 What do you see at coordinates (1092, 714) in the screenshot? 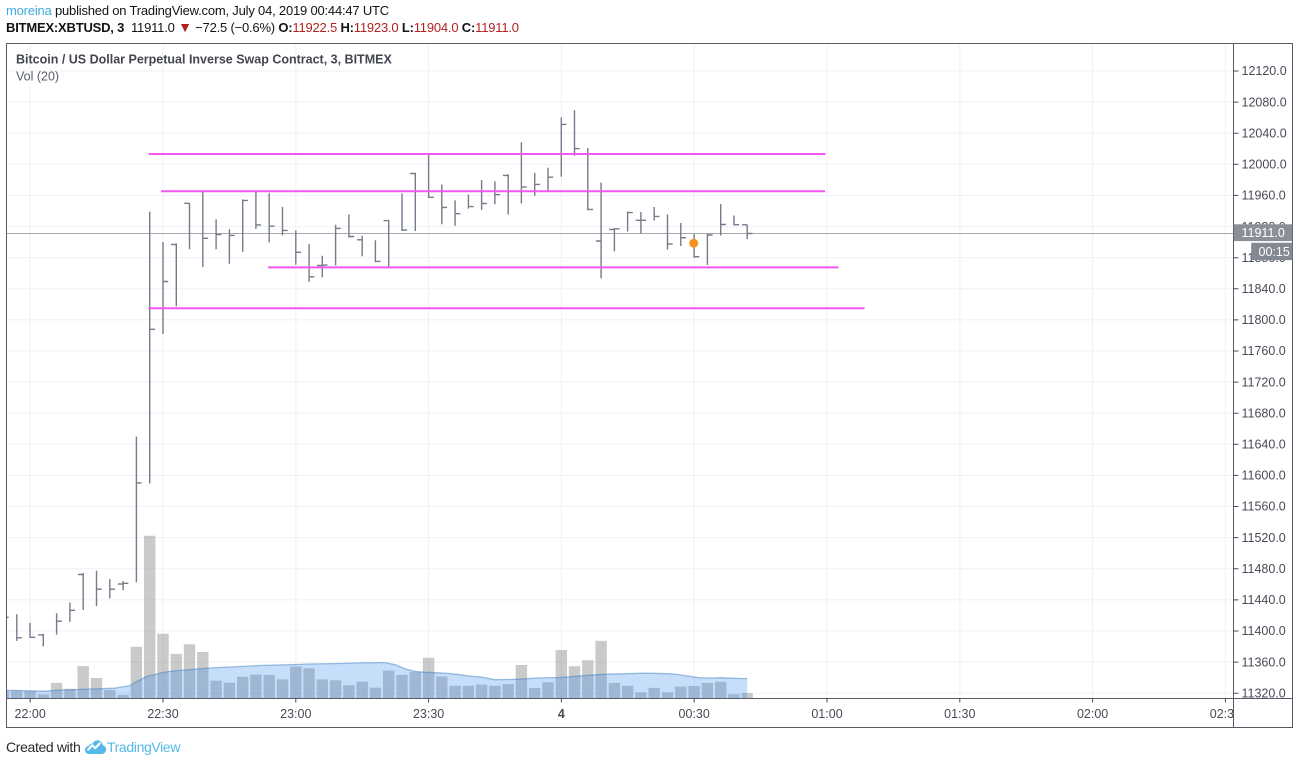
I see `svg-text: 02:00` at bounding box center [1092, 714].